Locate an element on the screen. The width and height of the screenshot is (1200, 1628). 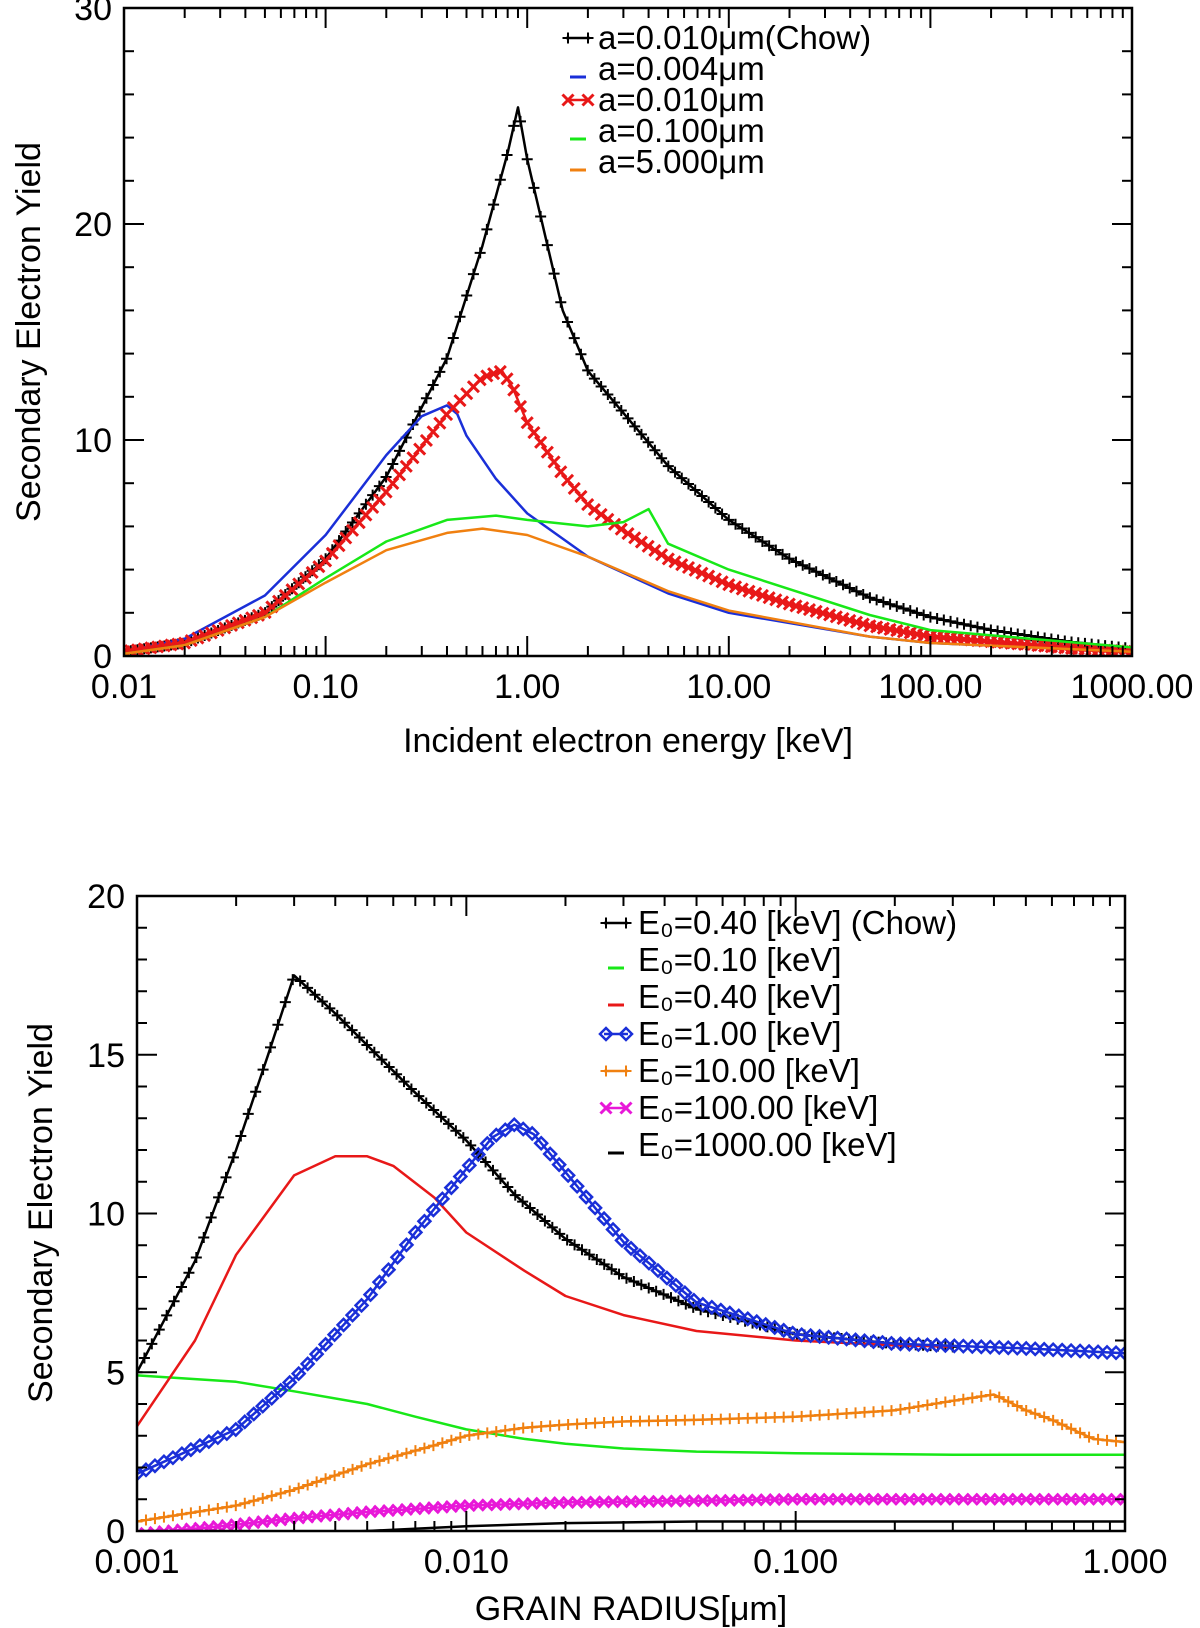
x-tick-label: 1000.00 is located at coordinates (1132, 687).